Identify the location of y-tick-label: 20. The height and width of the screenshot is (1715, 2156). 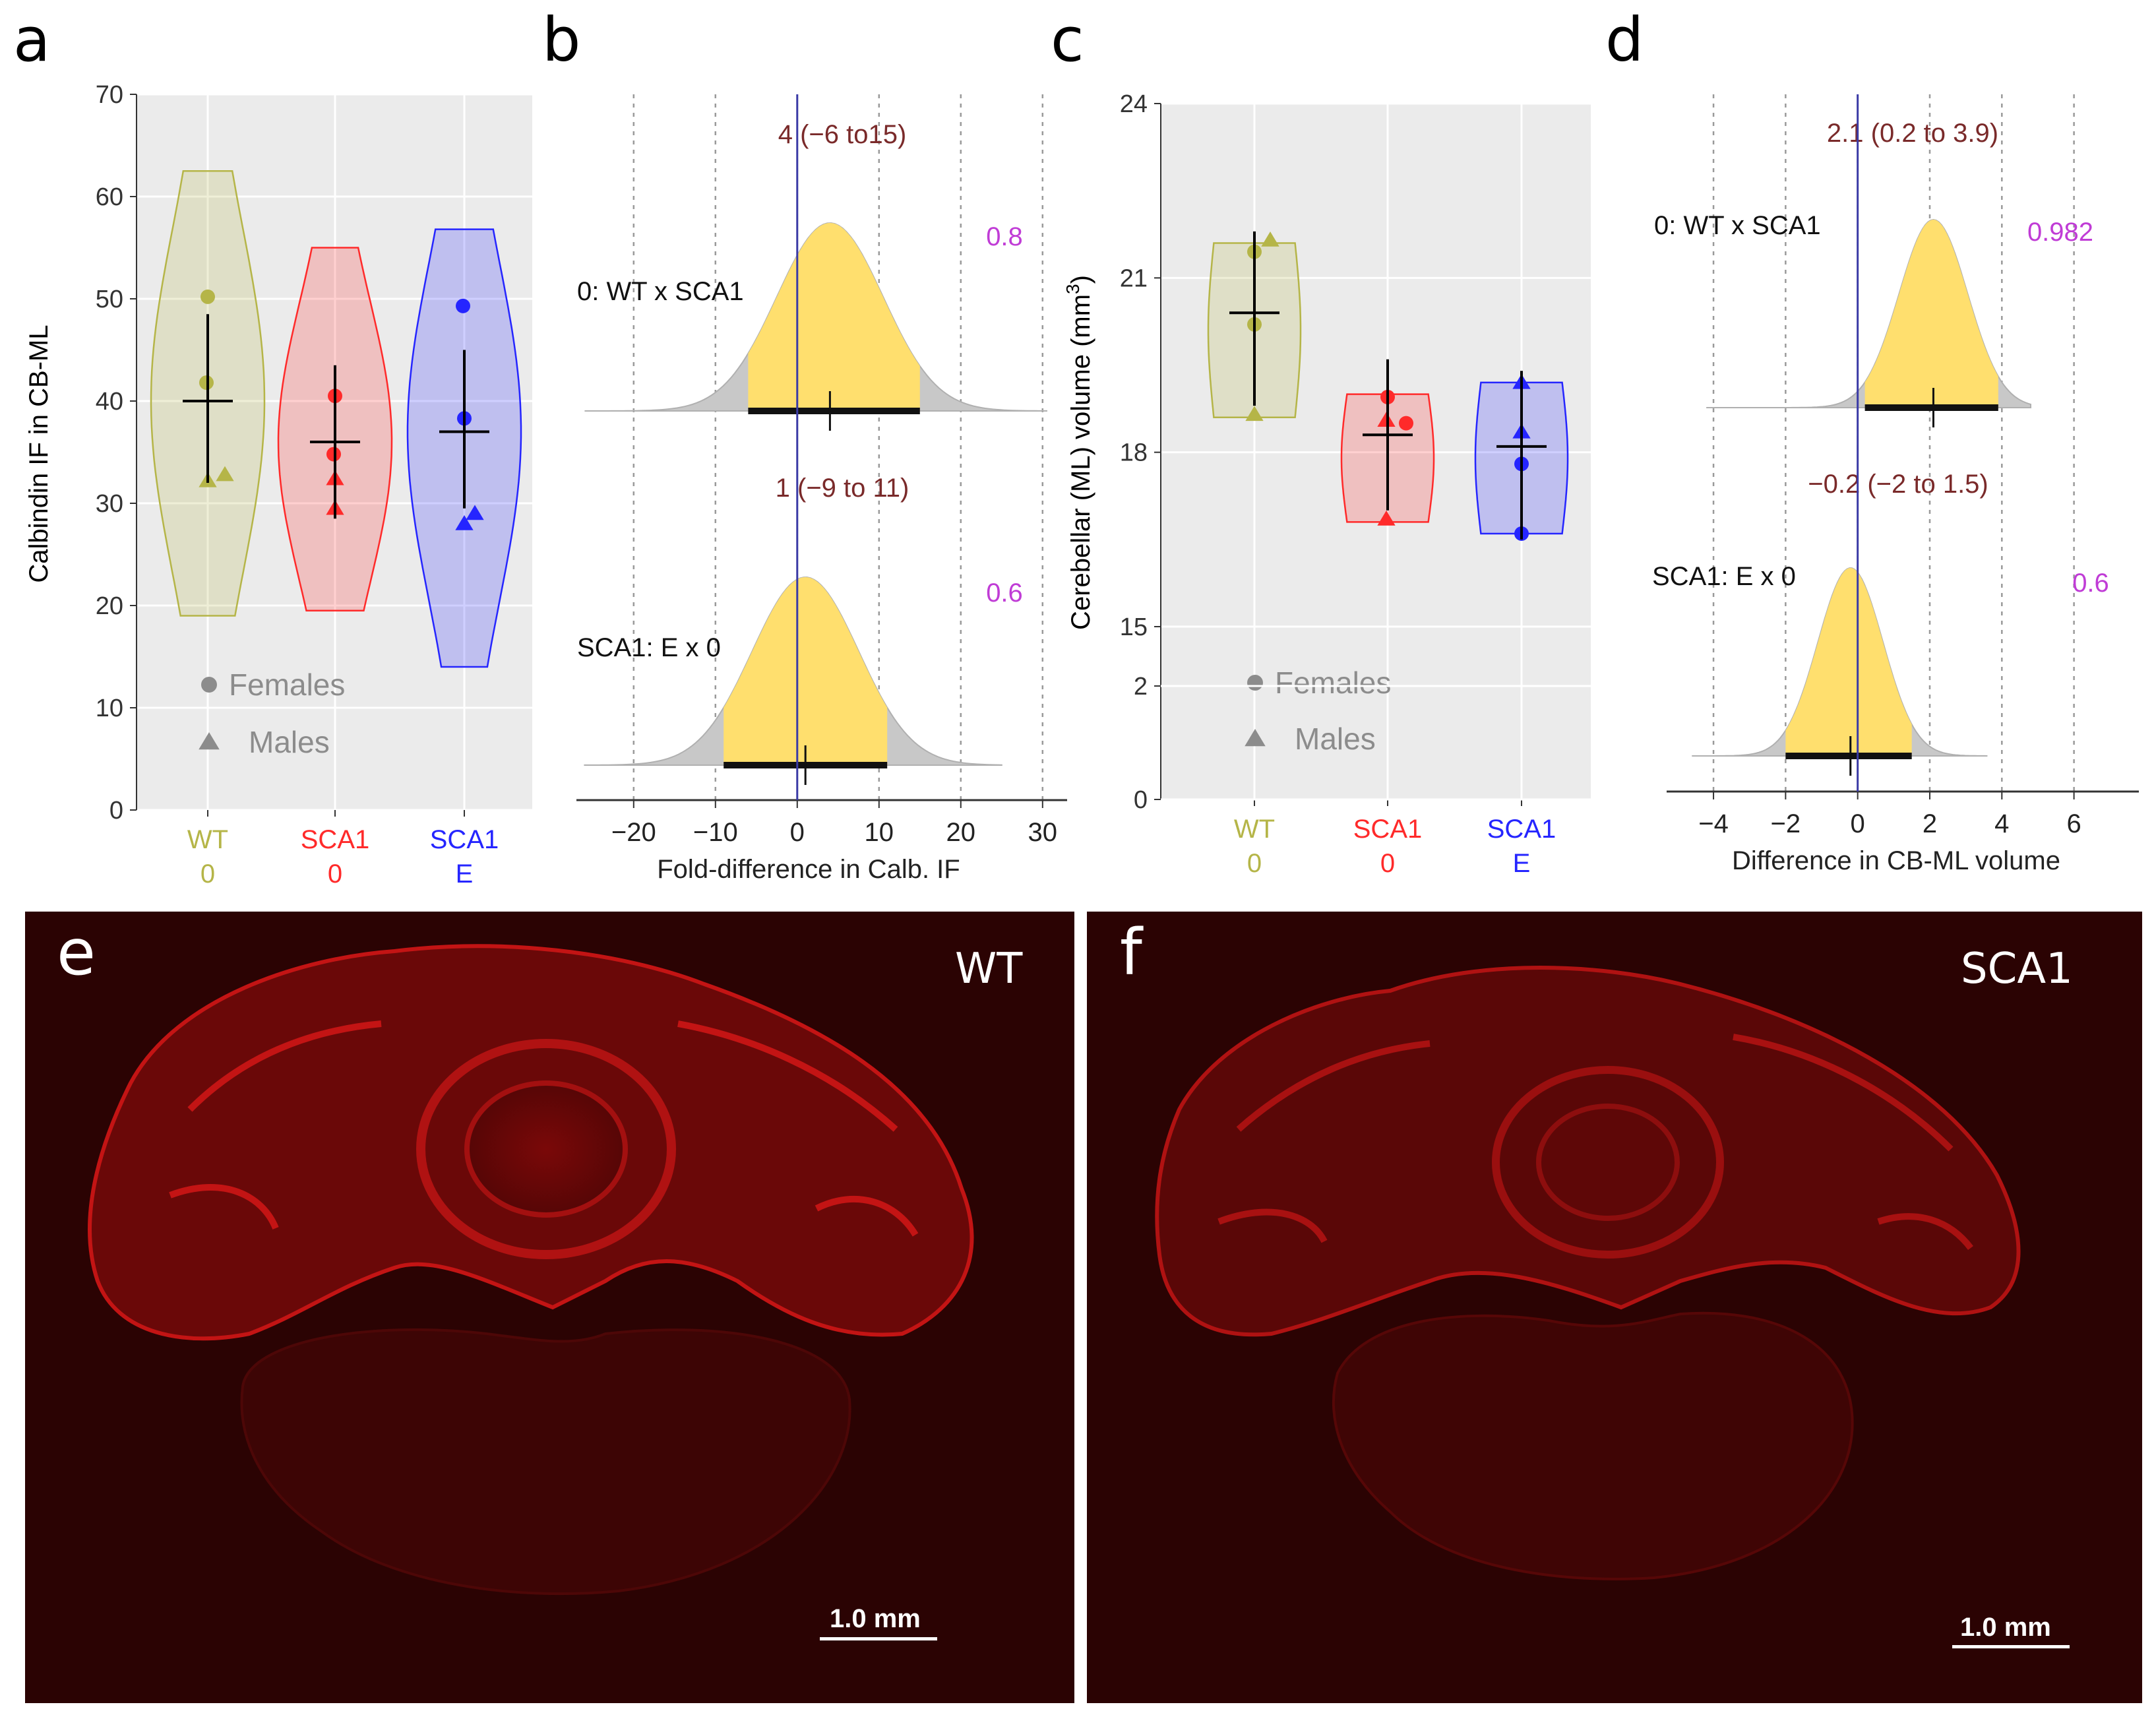
(109, 606).